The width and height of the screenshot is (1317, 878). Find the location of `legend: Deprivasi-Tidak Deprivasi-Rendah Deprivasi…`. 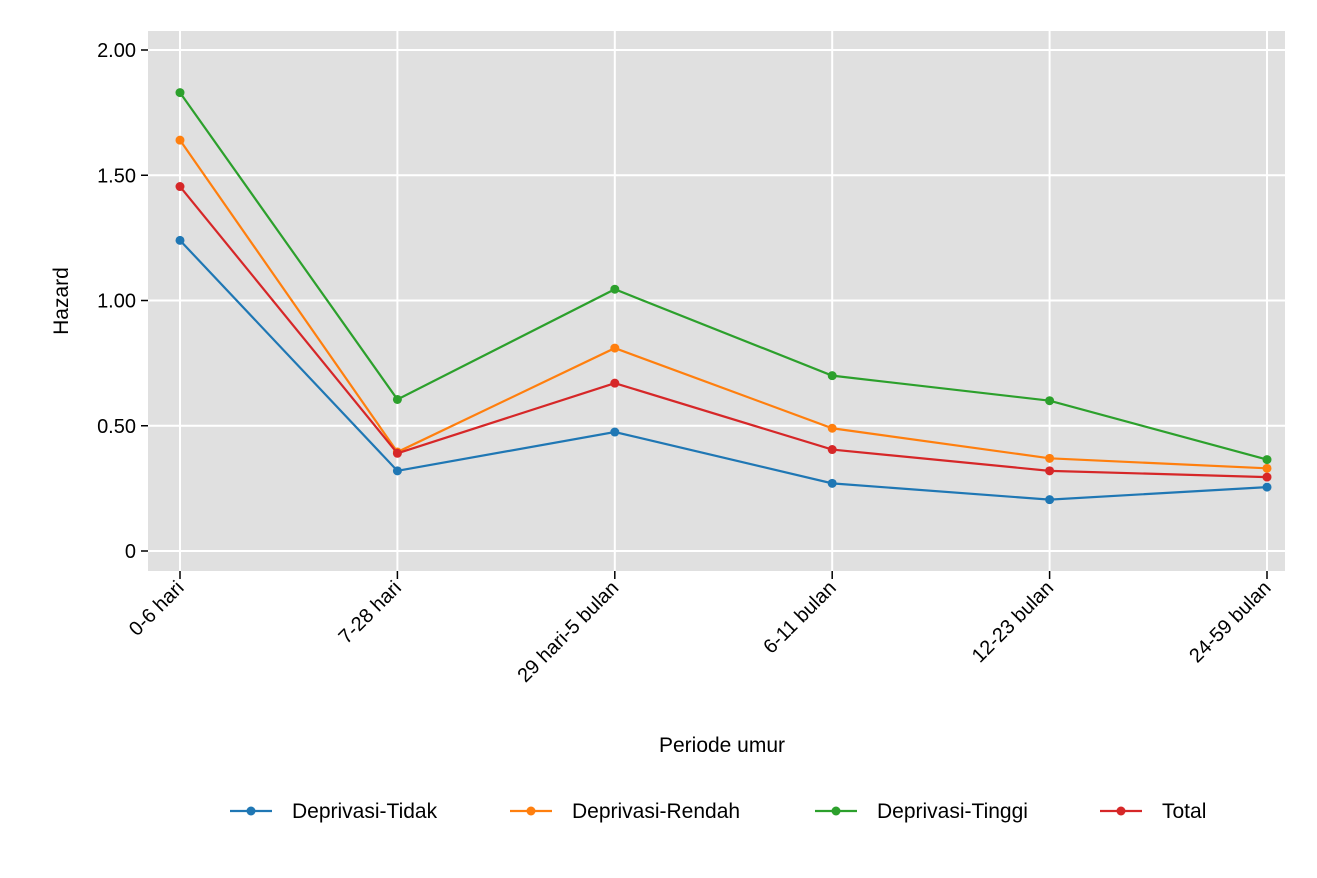

legend: Deprivasi-Tidak Deprivasi-Rendah Deprivasi… is located at coordinates (718, 811).